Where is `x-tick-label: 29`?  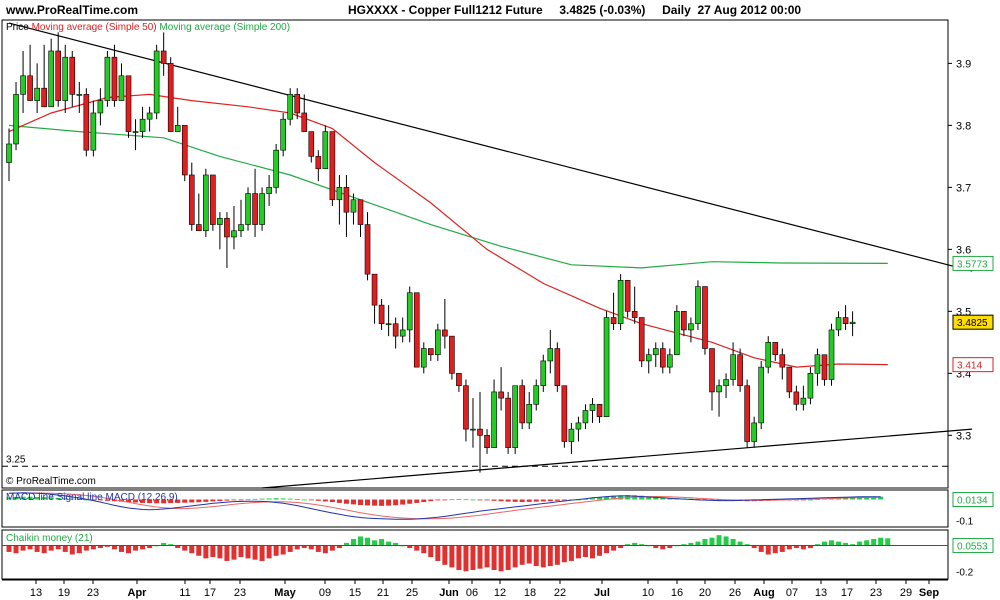
x-tick-label: 29 is located at coordinates (906, 593).